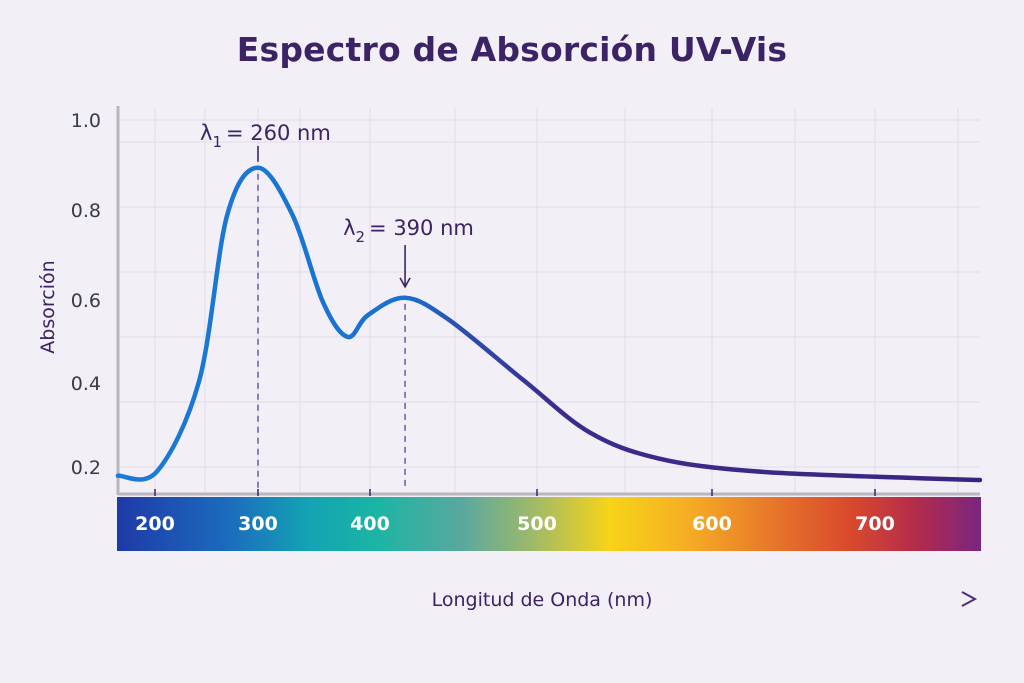 This screenshot has height=683, width=1024. Describe the element at coordinates (155, 524) in the screenshot. I see `x-tick-label: 200` at that location.